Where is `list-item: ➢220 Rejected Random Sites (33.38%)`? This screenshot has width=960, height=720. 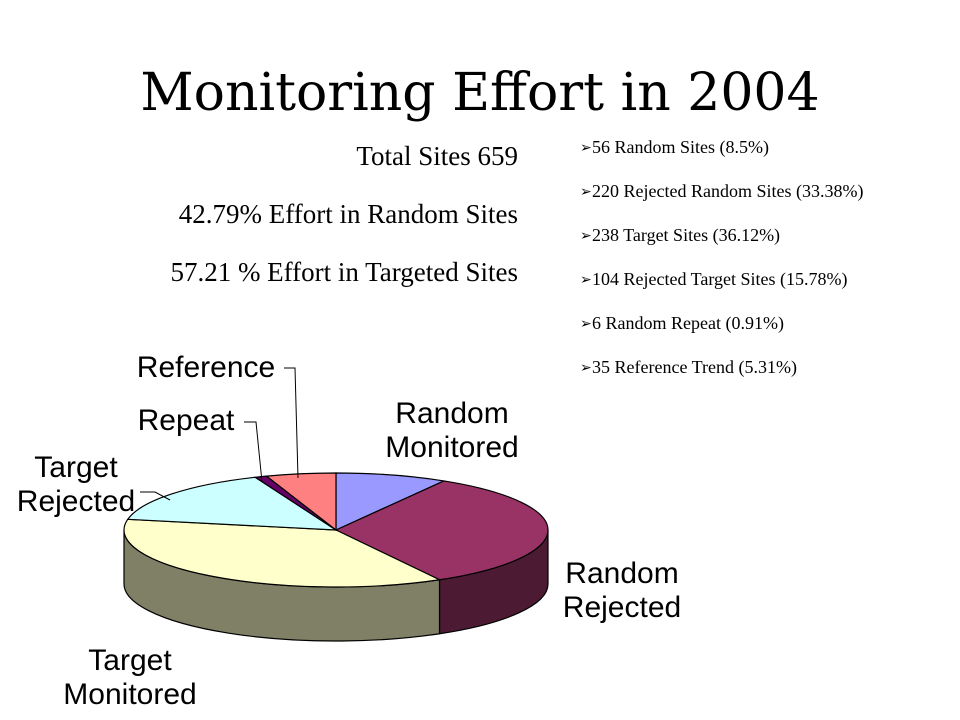
list-item: ➢220 Rejected Random Sites (33.38%) is located at coordinates (721, 200).